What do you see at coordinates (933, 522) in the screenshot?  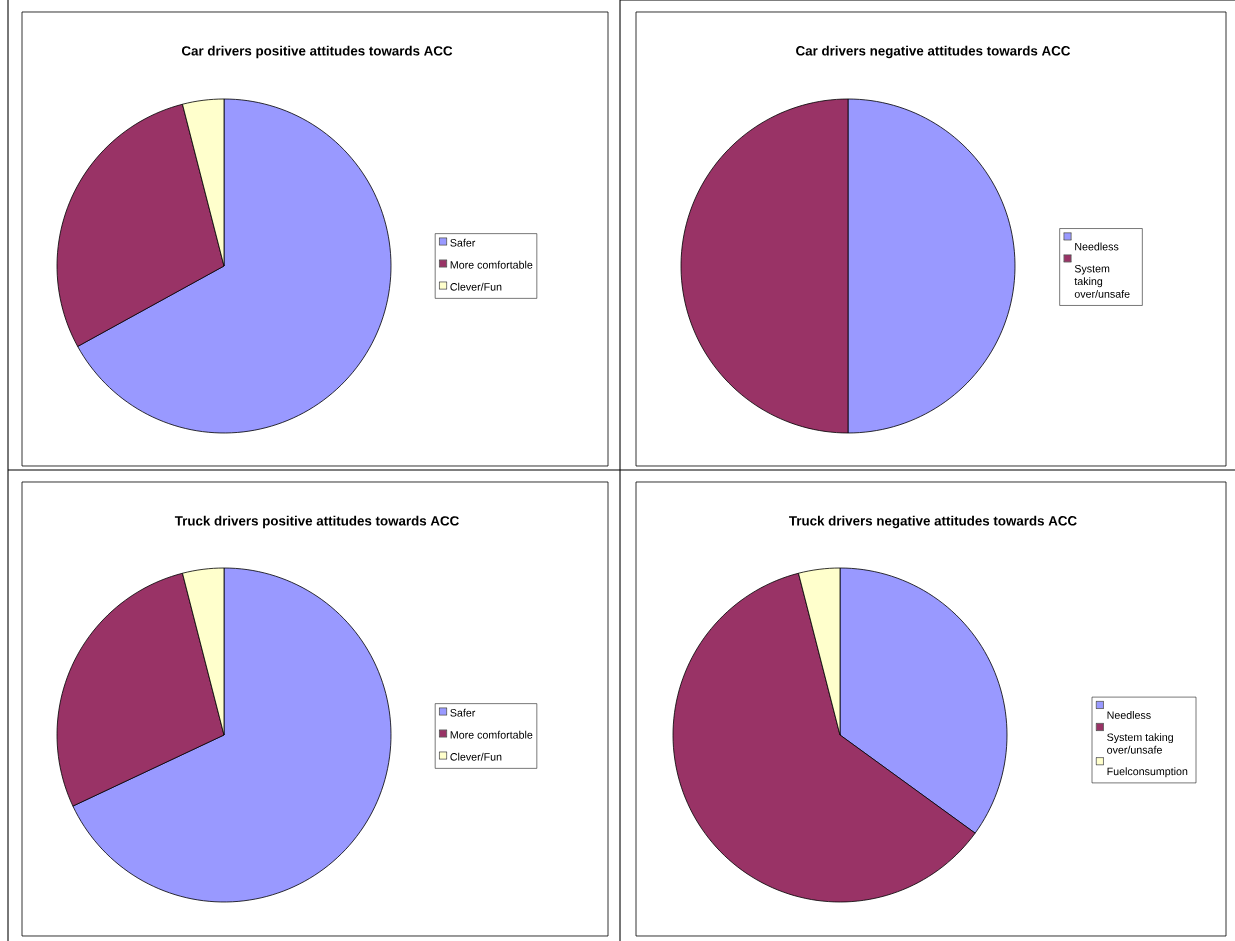 I see `chart-title: Truck drivers negative attitudes towards ACC` at bounding box center [933, 522].